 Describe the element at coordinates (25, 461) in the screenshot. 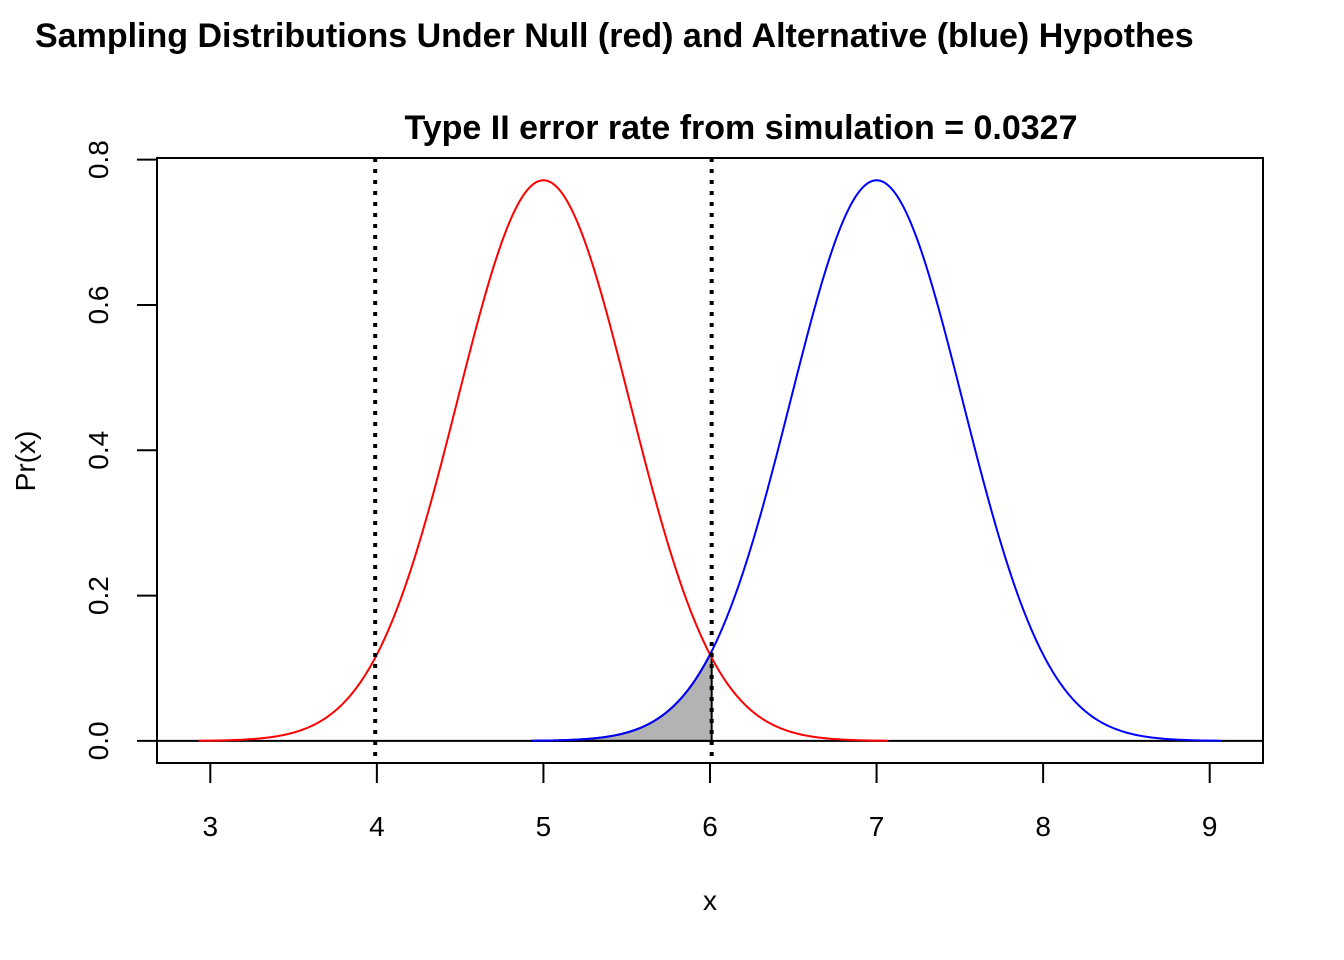

I see `y-axis-label: Pr(x)` at that location.